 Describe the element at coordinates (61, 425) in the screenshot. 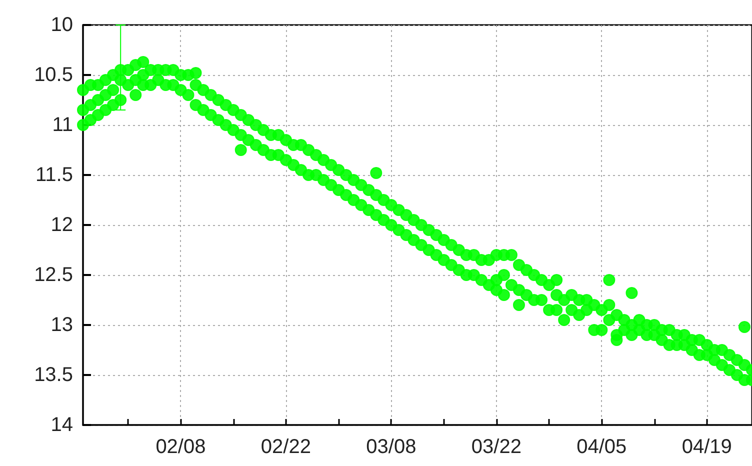

I see `y-tick-label: 14` at that location.